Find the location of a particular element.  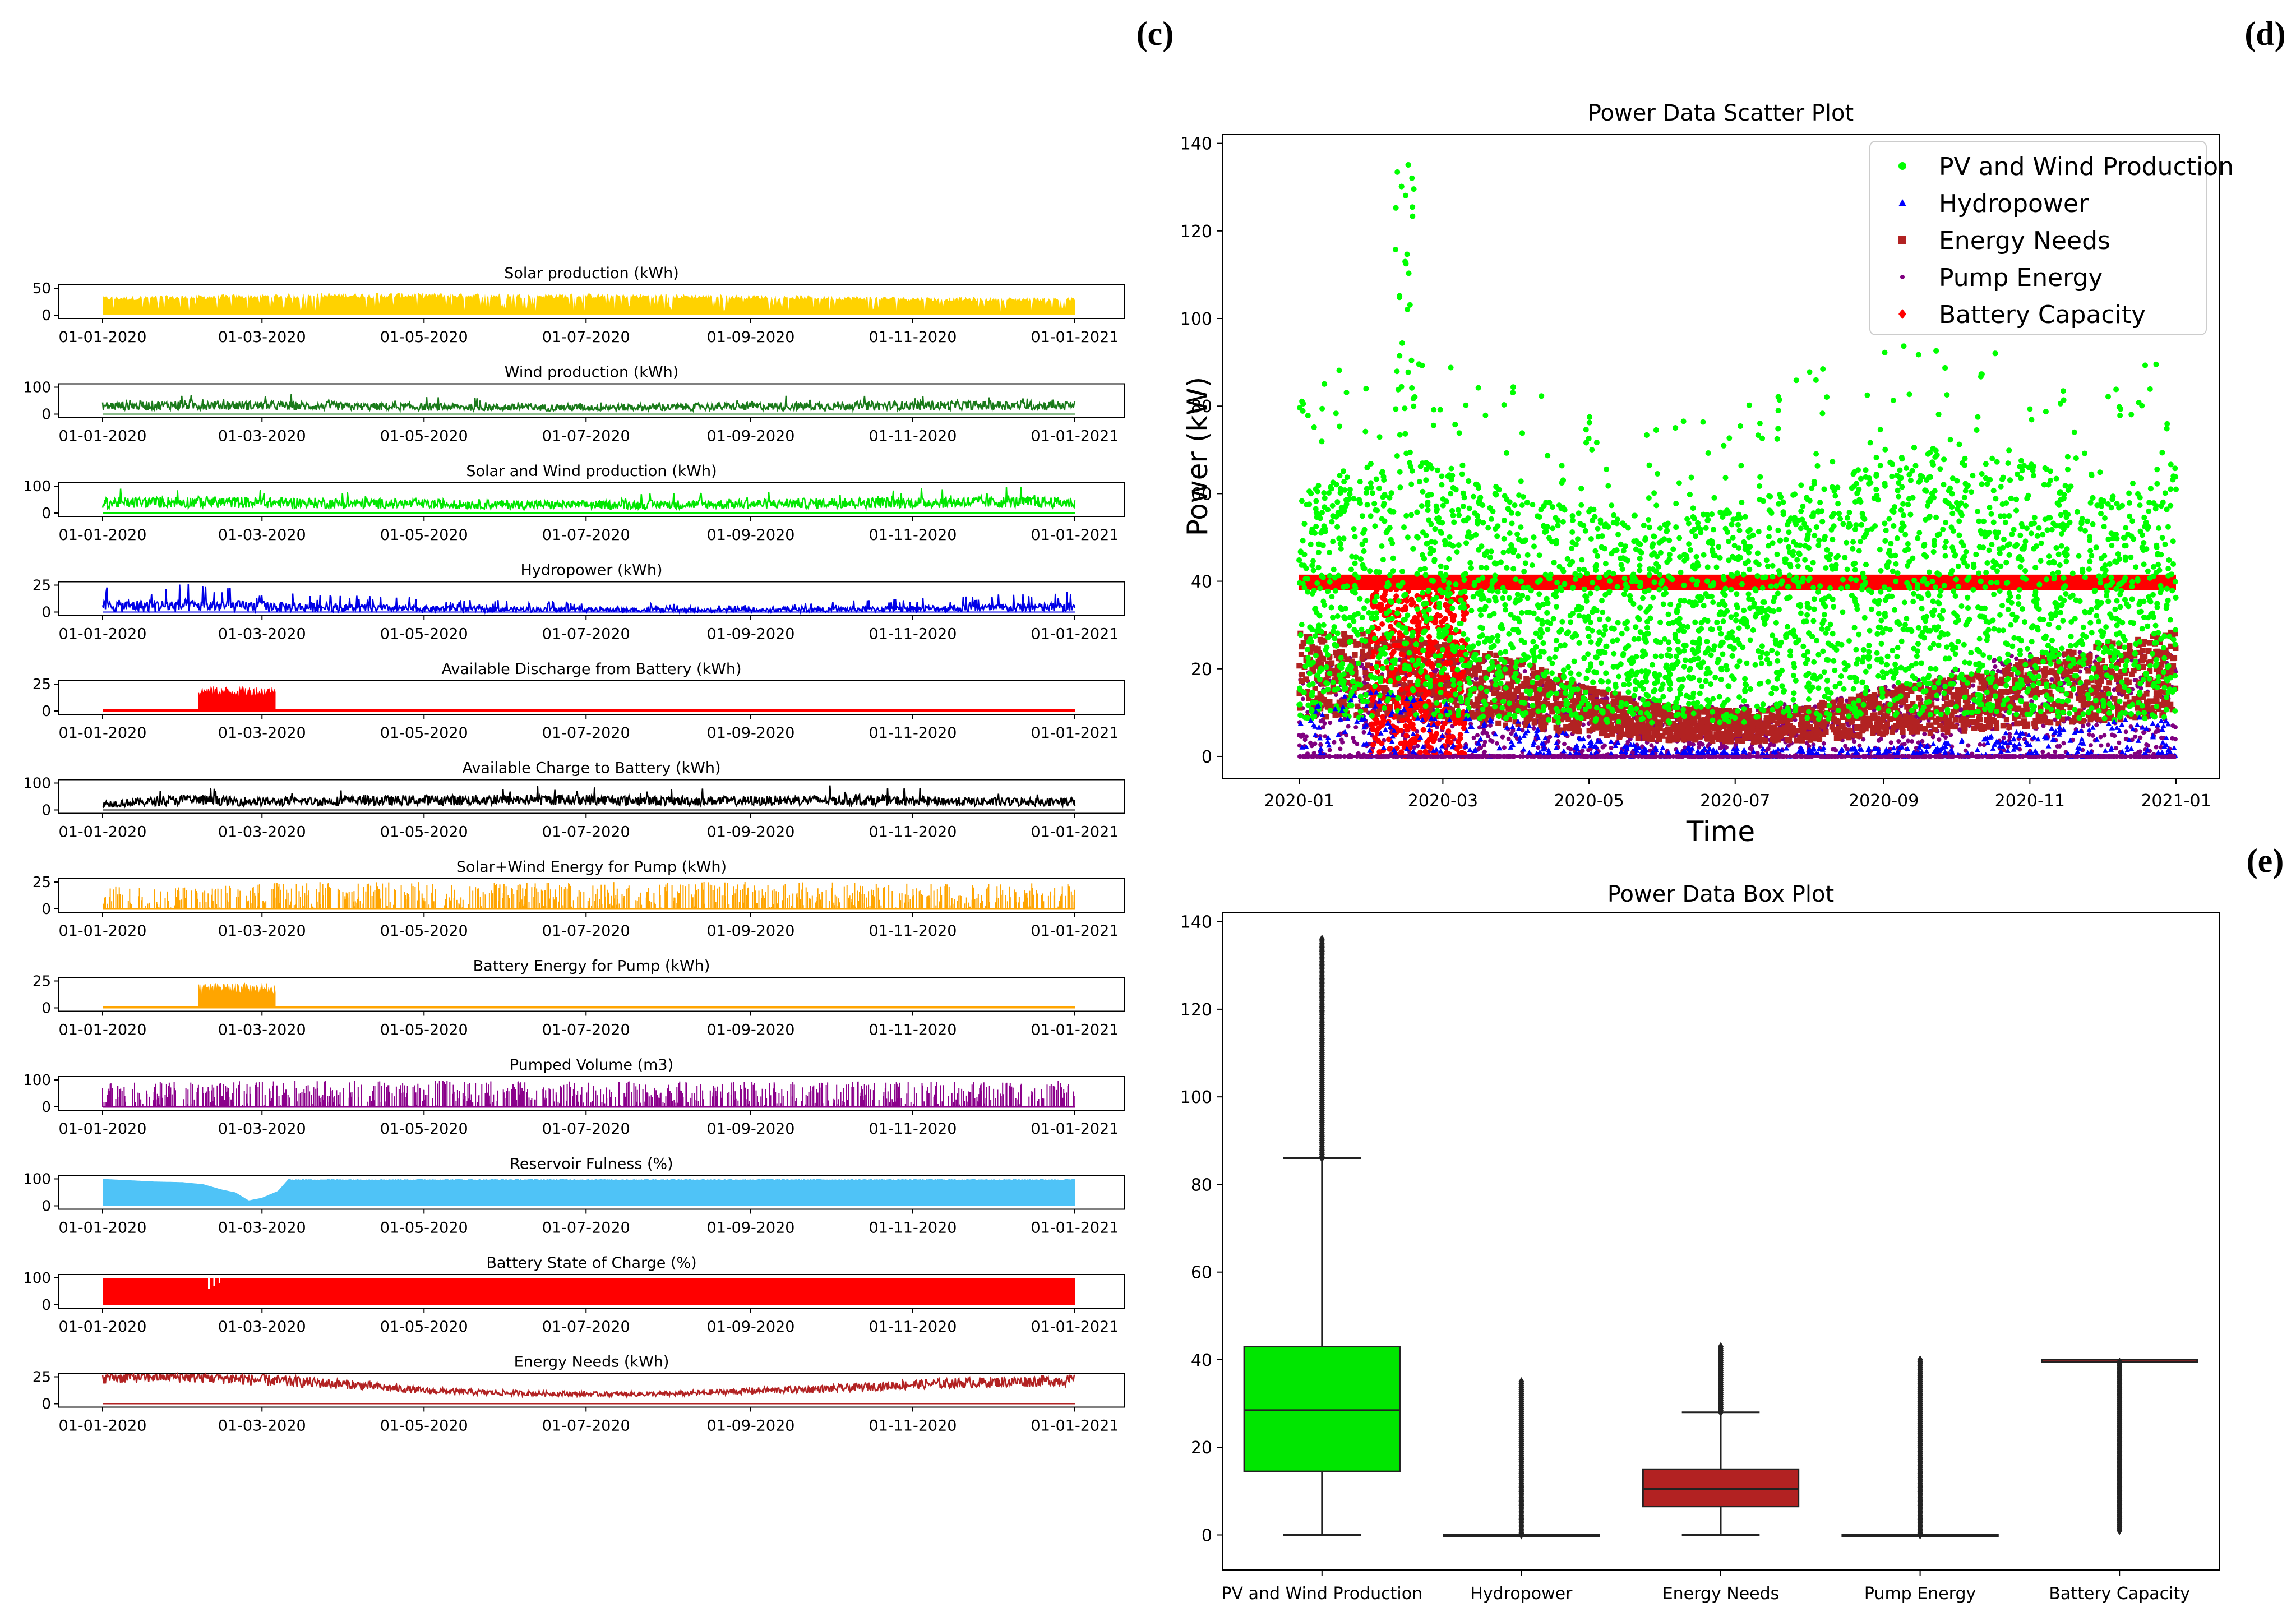

x-tick-label: 01-01-2020 is located at coordinates (103, 931).